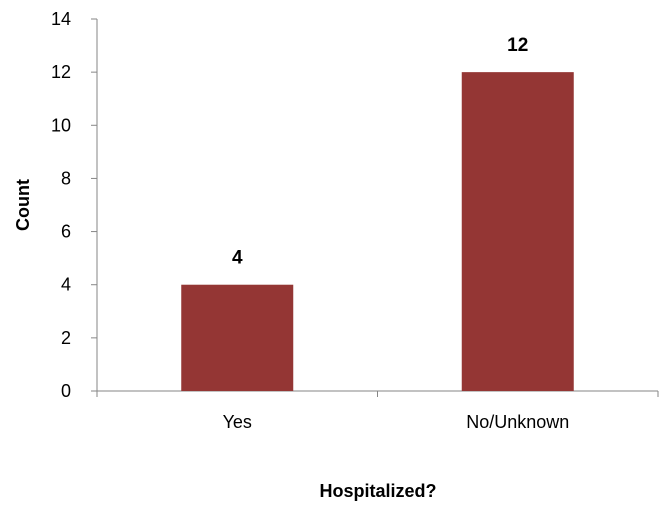  What do you see at coordinates (66, 285) in the screenshot?
I see `y-tick-label: 4` at bounding box center [66, 285].